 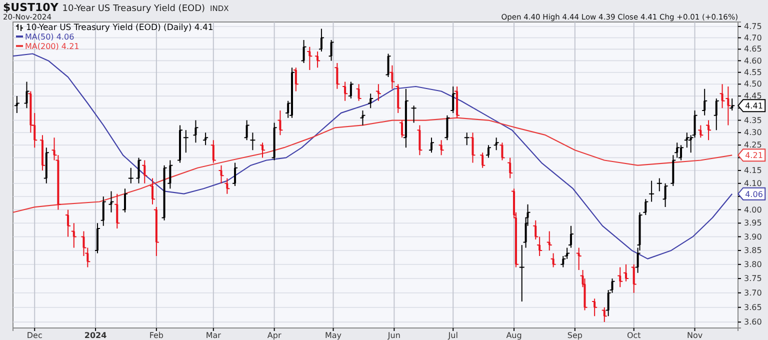 What do you see at coordinates (52, 46) in the screenshot?
I see `legend-label: MA(200) 4.21` at bounding box center [52, 46].